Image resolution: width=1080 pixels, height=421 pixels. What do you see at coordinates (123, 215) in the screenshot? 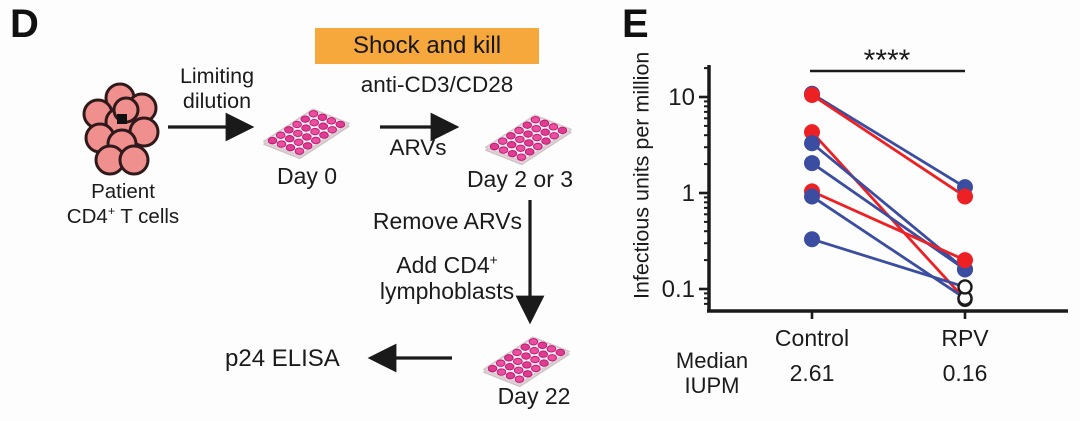
I see `caption-cd4-t-cells: CD4+ T cells` at bounding box center [123, 215].